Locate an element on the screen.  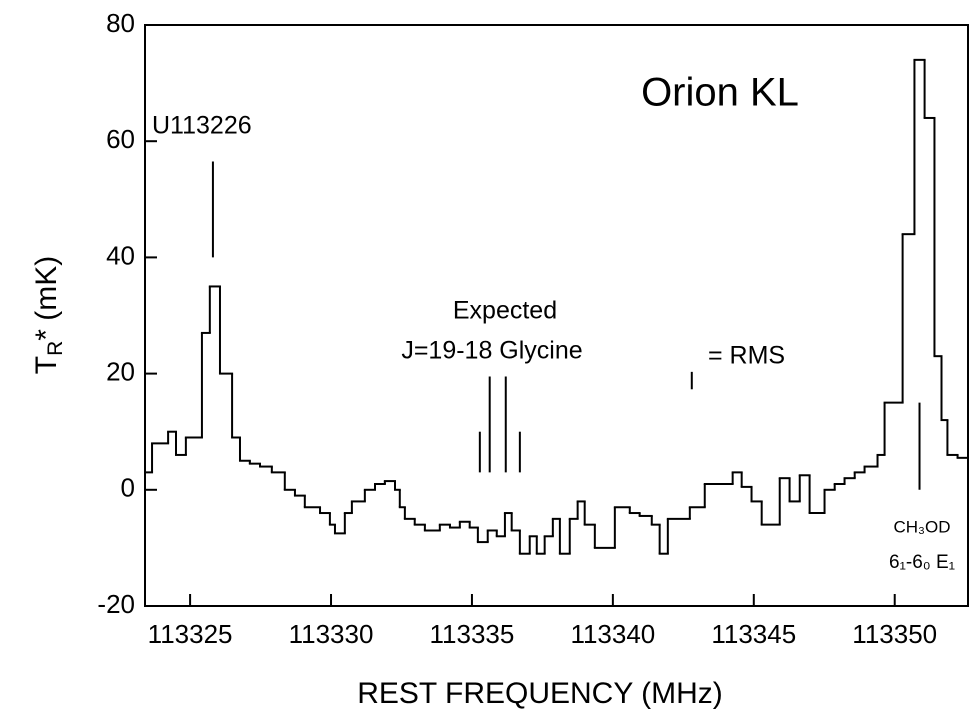
y-tick-label: 40 is located at coordinates (120, 255).